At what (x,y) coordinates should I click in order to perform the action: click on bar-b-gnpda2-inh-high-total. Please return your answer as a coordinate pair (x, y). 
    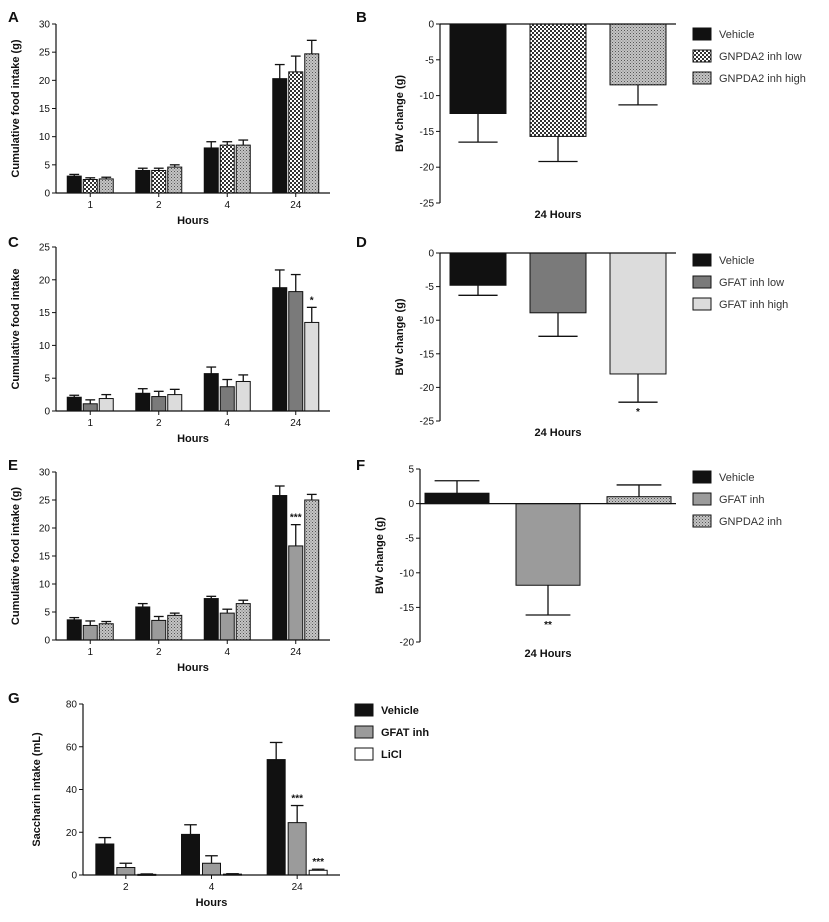
    Looking at the image, I should click on (638, 54).